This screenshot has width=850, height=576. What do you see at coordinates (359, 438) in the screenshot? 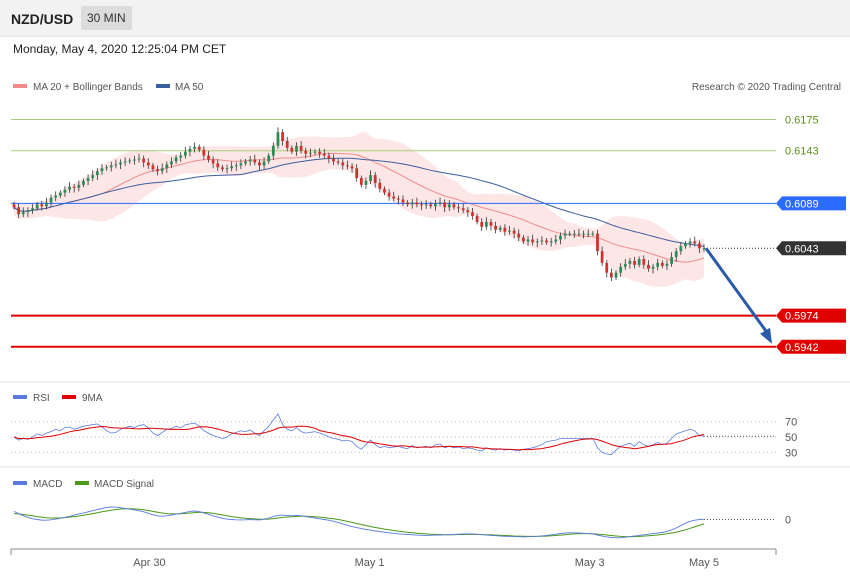
I see `rsi-ma-line` at bounding box center [359, 438].